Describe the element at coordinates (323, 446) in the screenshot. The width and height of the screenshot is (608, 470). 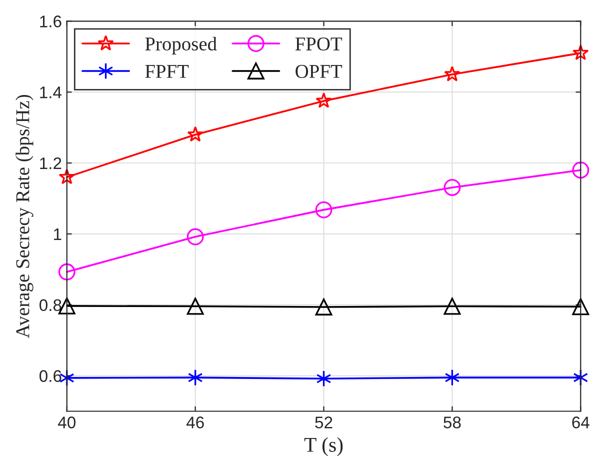
I see `x-axis-title: T (s)` at that location.